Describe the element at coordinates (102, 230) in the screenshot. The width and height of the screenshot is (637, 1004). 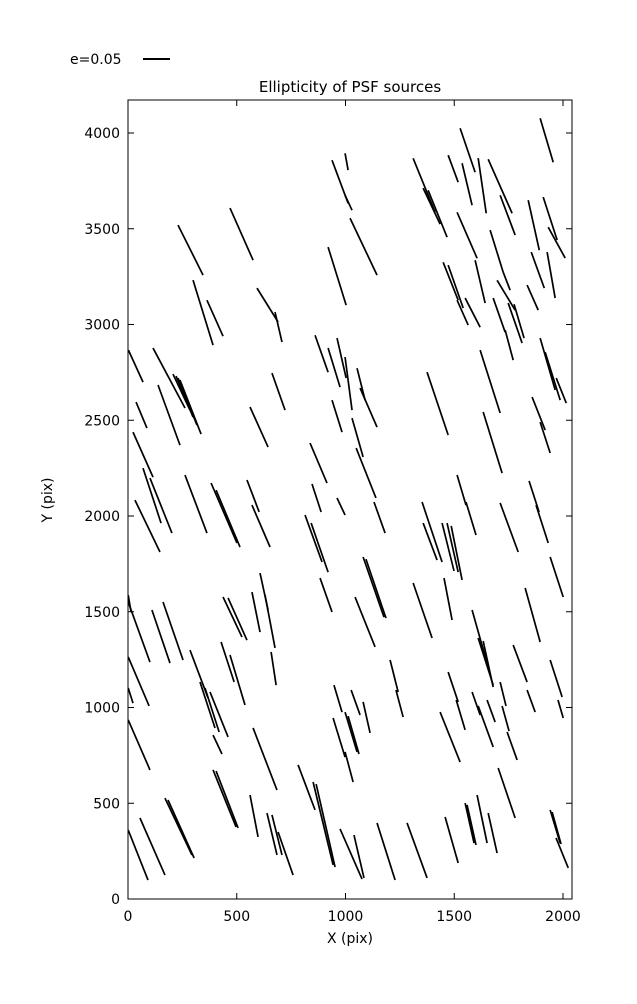
I see `y-tick-label: 3500` at that location.